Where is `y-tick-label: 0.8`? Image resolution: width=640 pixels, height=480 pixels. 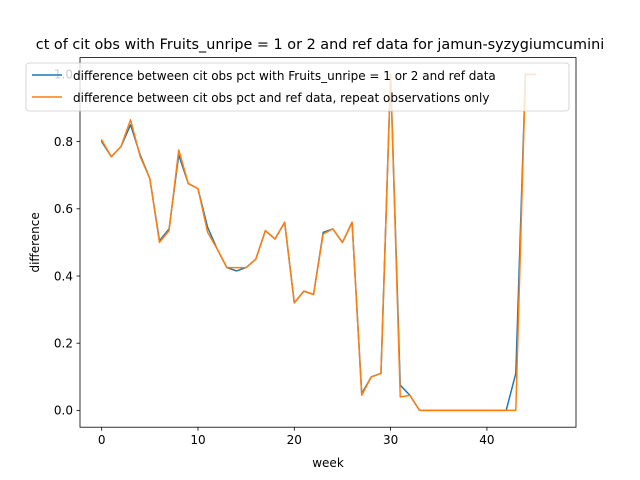
y-tick-label: 0.8 is located at coordinates (63, 142).